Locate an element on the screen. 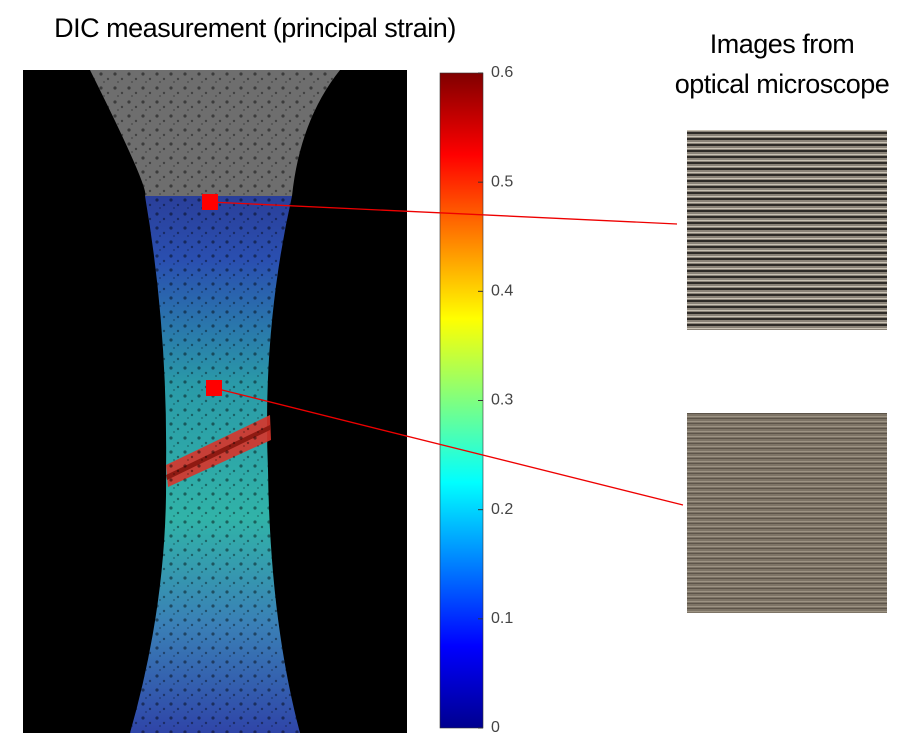 Image resolution: width=918 pixels, height=738 pixels. tick-label: 0.5 is located at coordinates (502, 181).